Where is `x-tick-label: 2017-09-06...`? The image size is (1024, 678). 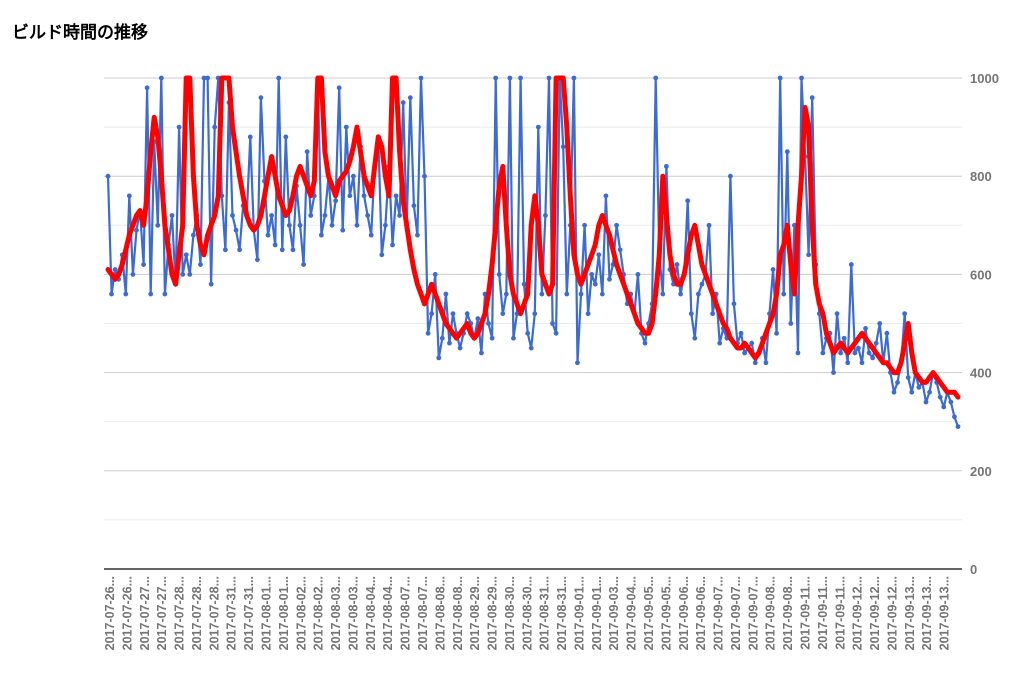
x-tick-label: 2017-09-06... is located at coordinates (701, 613).